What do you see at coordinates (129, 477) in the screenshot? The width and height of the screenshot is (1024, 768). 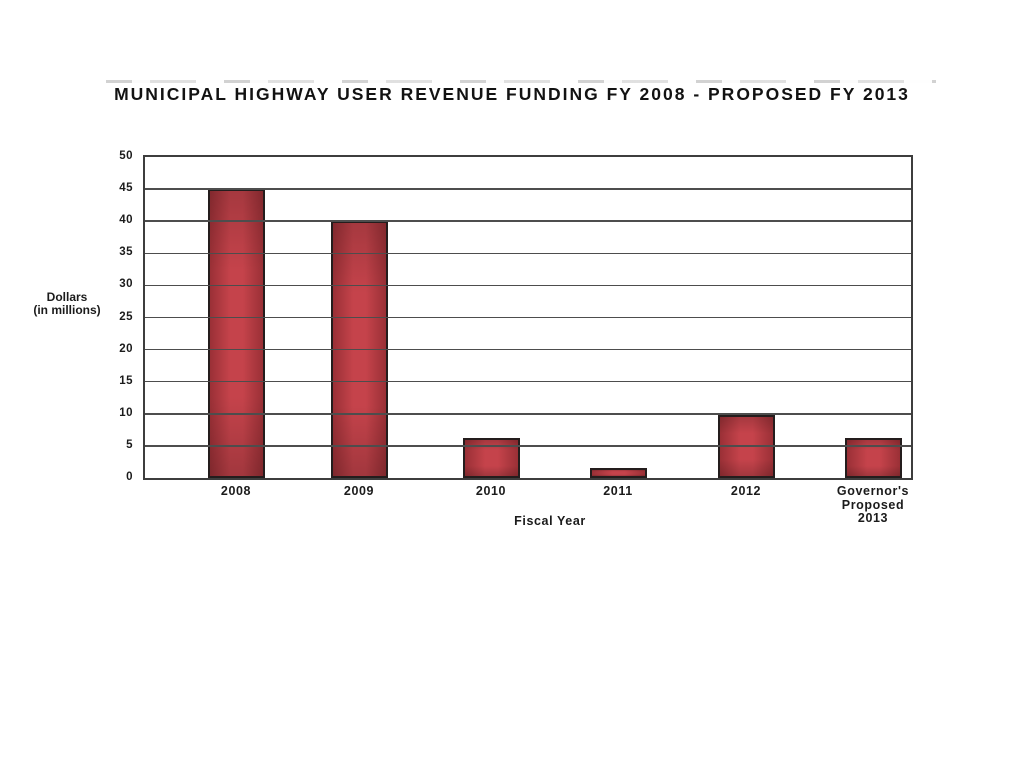 I see `y-tick-label-0: 0` at bounding box center [129, 477].